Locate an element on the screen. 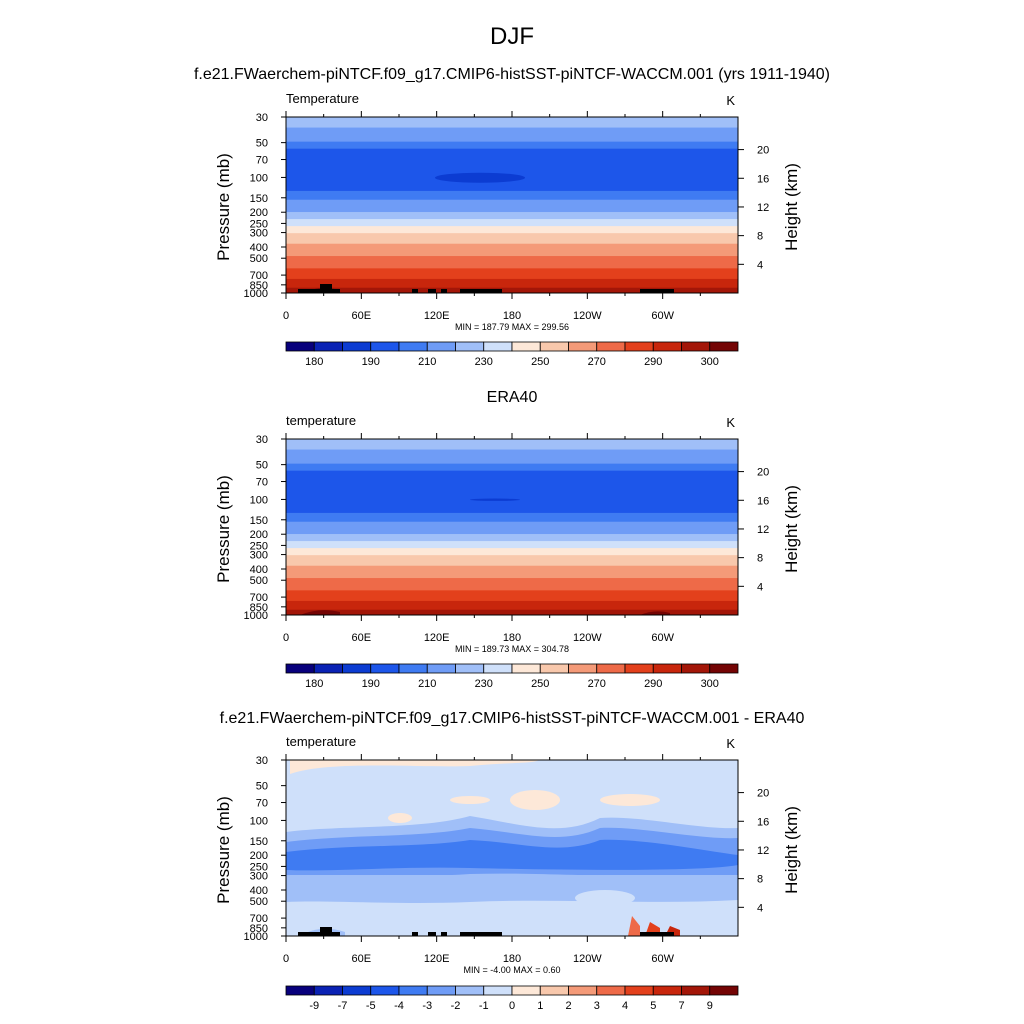 This screenshot has height=1024, width=1024. x-tick-label: 60E is located at coordinates (362, 316).